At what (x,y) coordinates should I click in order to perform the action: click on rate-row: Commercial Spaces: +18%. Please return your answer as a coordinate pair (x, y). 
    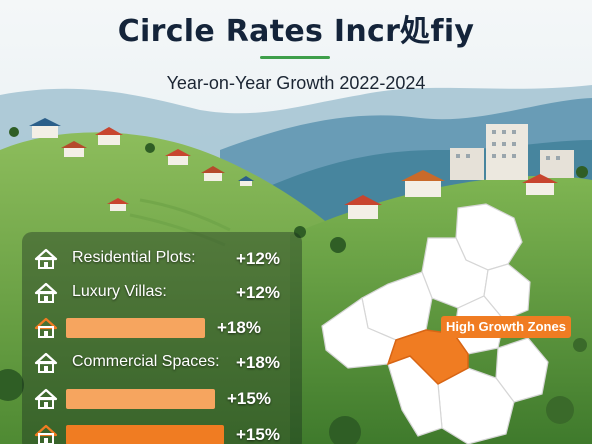
    Looking at the image, I should click on (150, 363).